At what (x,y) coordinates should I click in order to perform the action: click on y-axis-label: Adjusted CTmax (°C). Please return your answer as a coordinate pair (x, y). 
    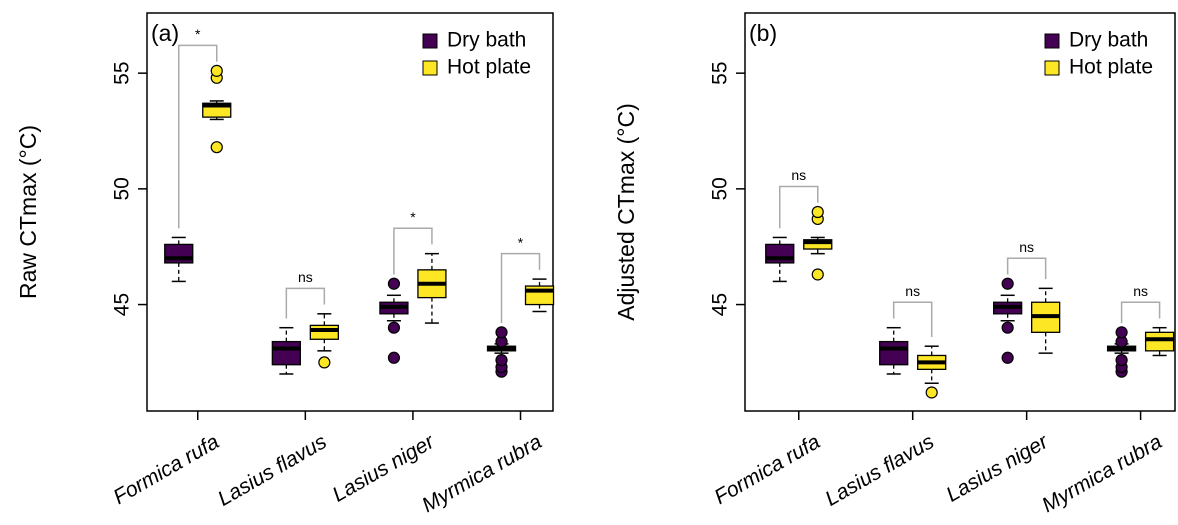
    Looking at the image, I should click on (626, 212).